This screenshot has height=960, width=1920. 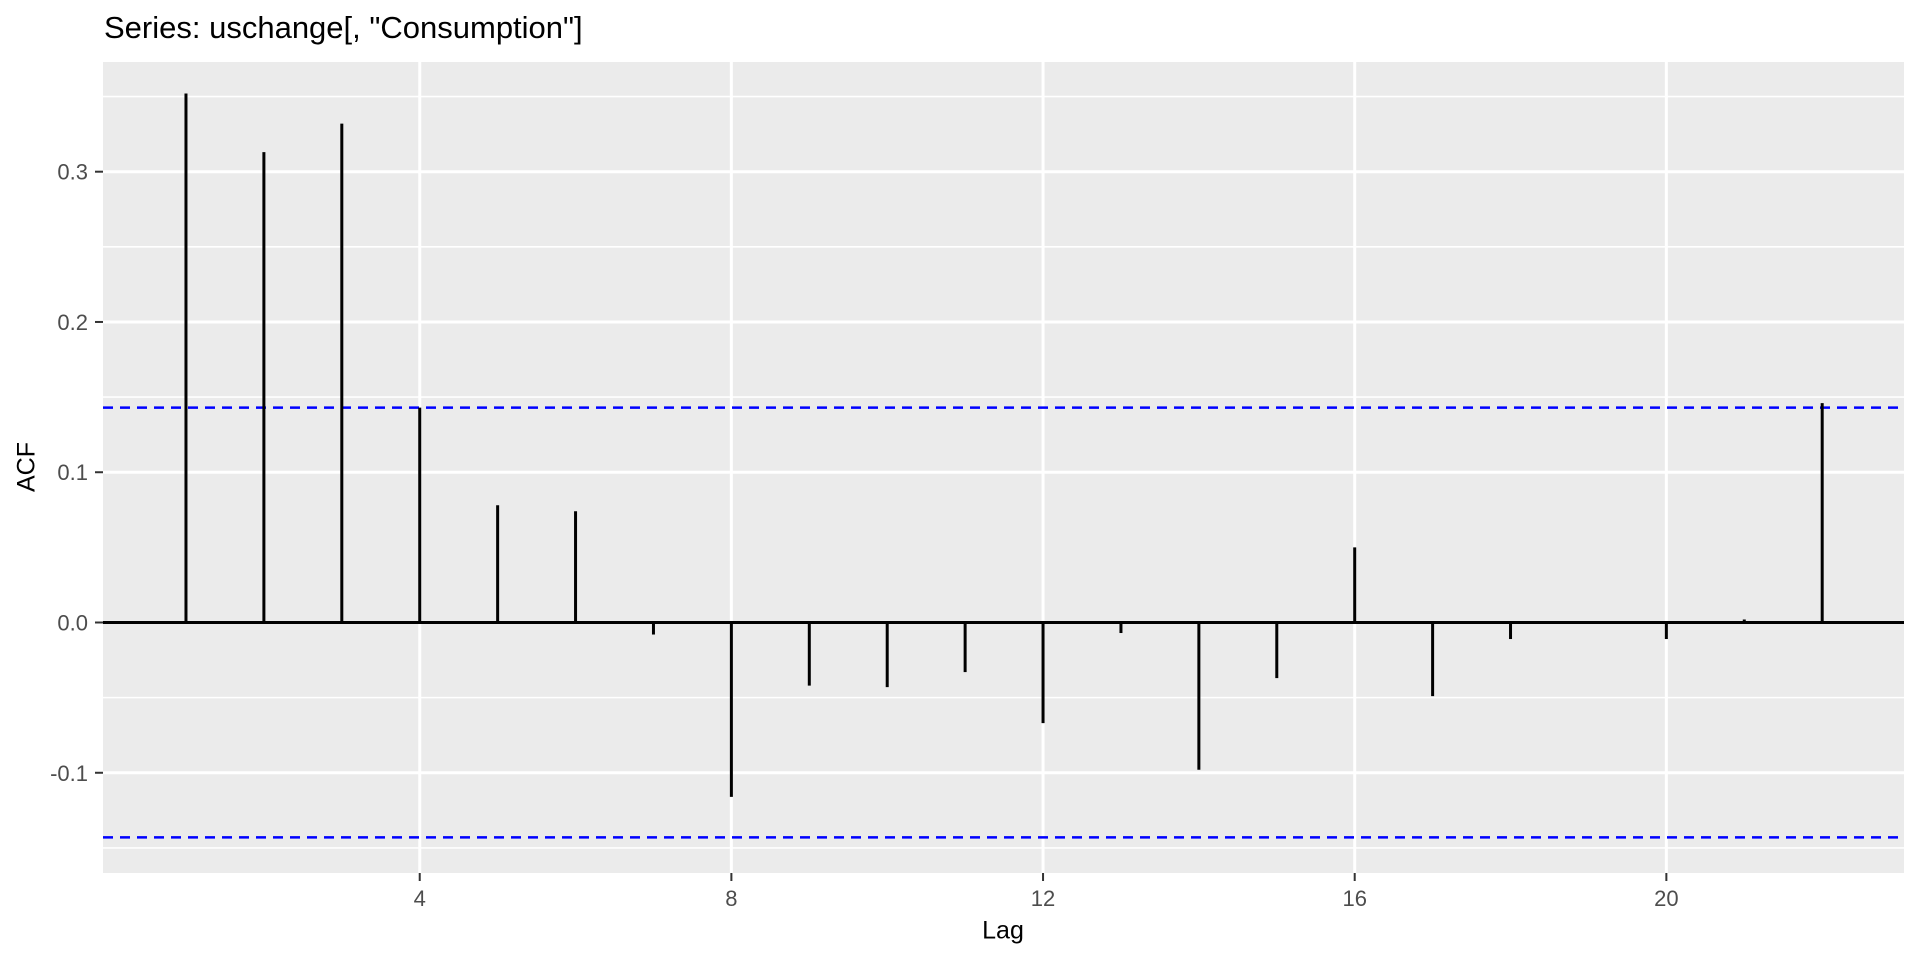 I want to click on x-axis-title: Lag, so click(x=1003, y=930).